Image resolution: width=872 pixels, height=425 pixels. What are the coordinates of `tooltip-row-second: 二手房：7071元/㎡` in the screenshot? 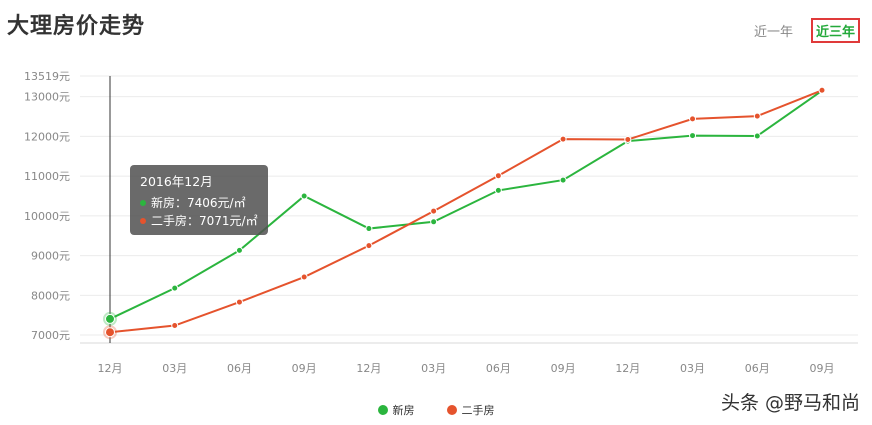 It's located at (199, 221).